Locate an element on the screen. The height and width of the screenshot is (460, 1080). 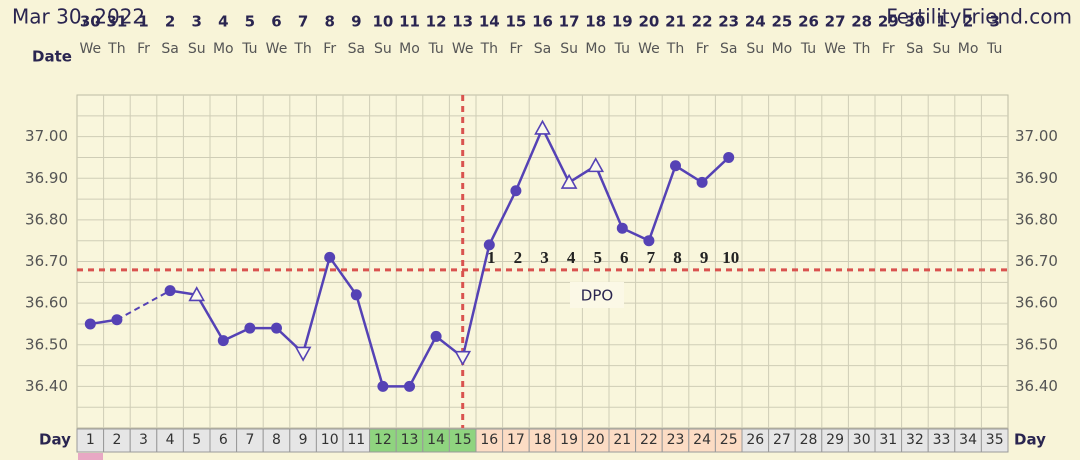
date-label: 15 is located at coordinates (515, 22).